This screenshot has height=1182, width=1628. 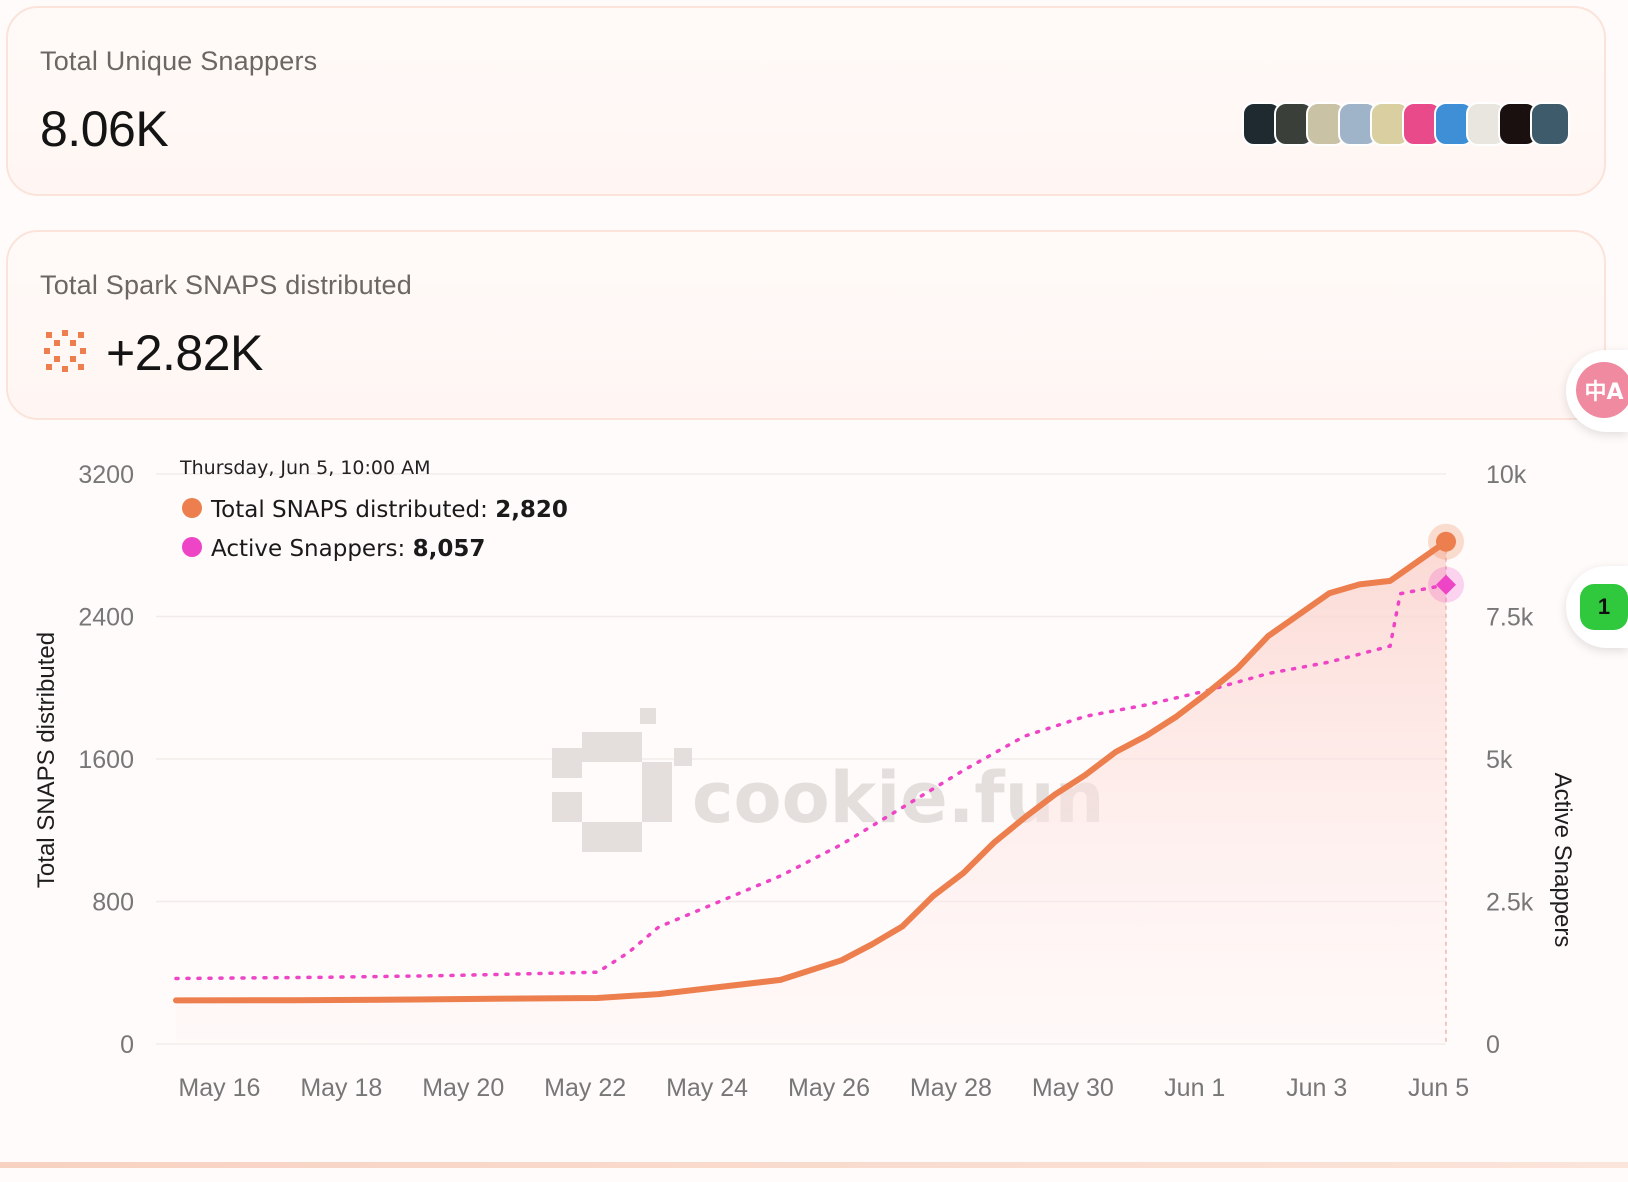 I want to click on x-tick-label: Jun 1, so click(x=1194, y=1088).